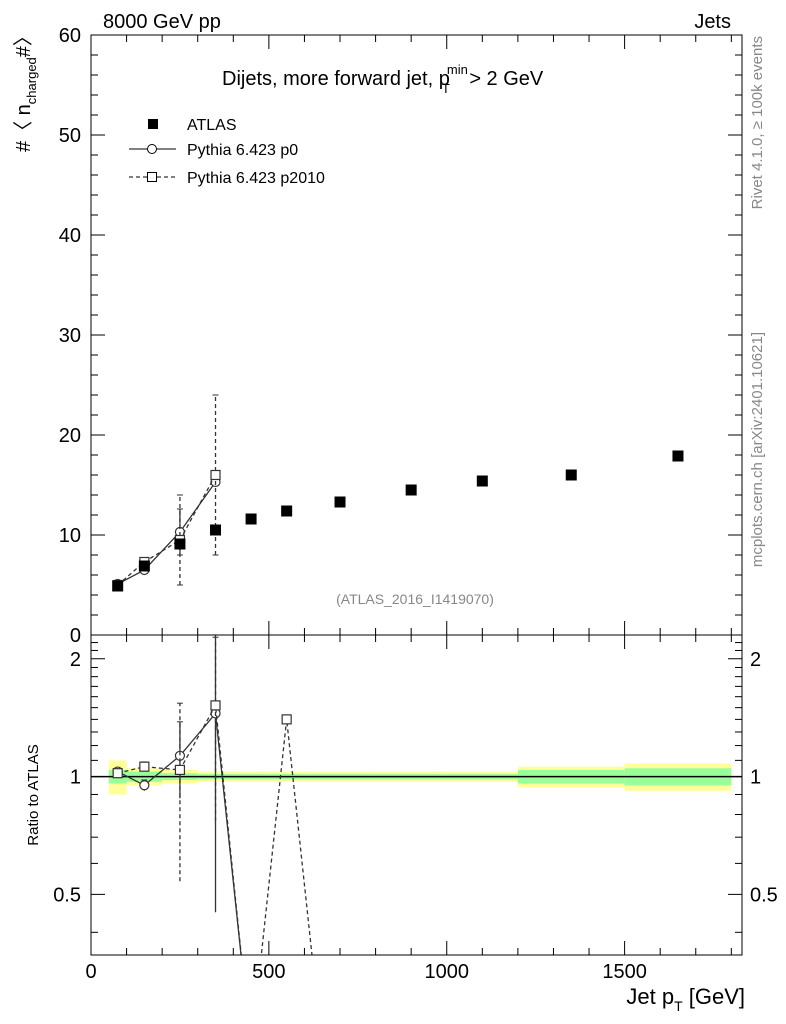 The height and width of the screenshot is (1024, 786). What do you see at coordinates (415, 599) in the screenshot?
I see `analysis-watermark: (ATLAS_2016_I1419070)` at bounding box center [415, 599].